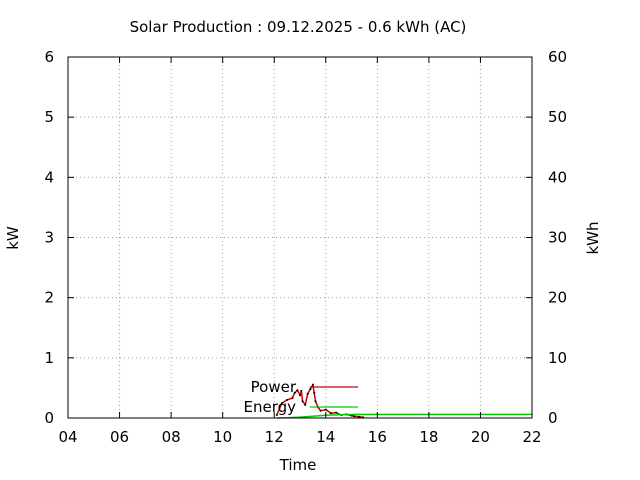 This screenshot has width=640, height=480. I want to click on x-tick-label: 12, so click(274, 437).